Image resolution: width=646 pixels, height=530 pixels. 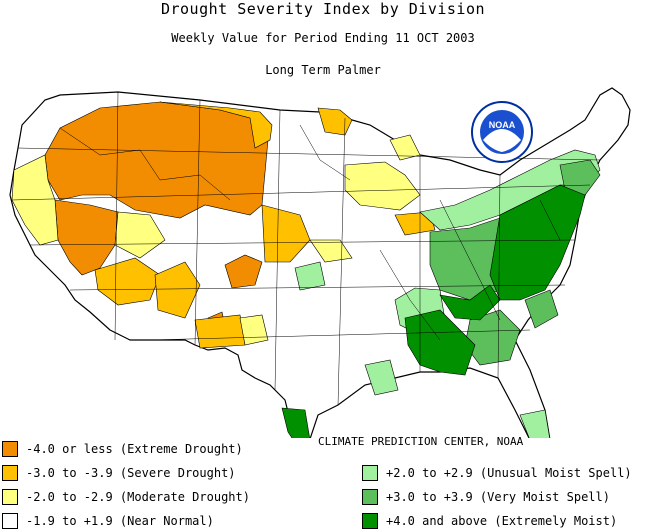 I want to click on credit-text: CLIMATE PREDICTION CENTER, NOAA, so click(x=421, y=441).